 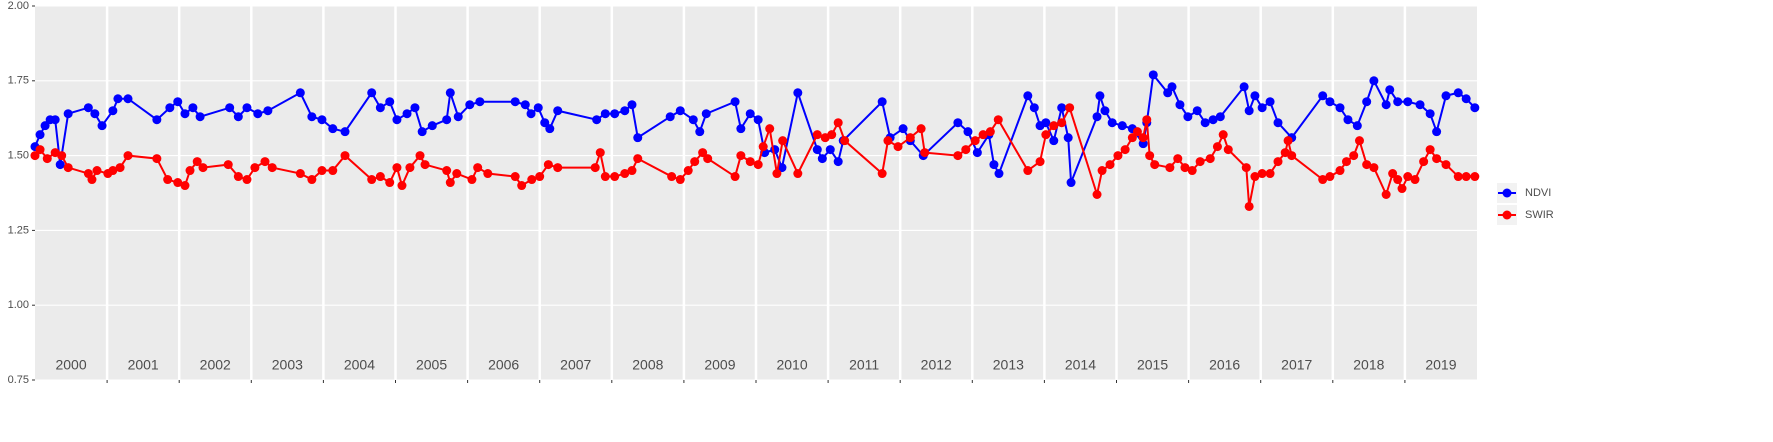 What do you see at coordinates (1080, 365) in the screenshot?
I see `year-label: 2014` at bounding box center [1080, 365].